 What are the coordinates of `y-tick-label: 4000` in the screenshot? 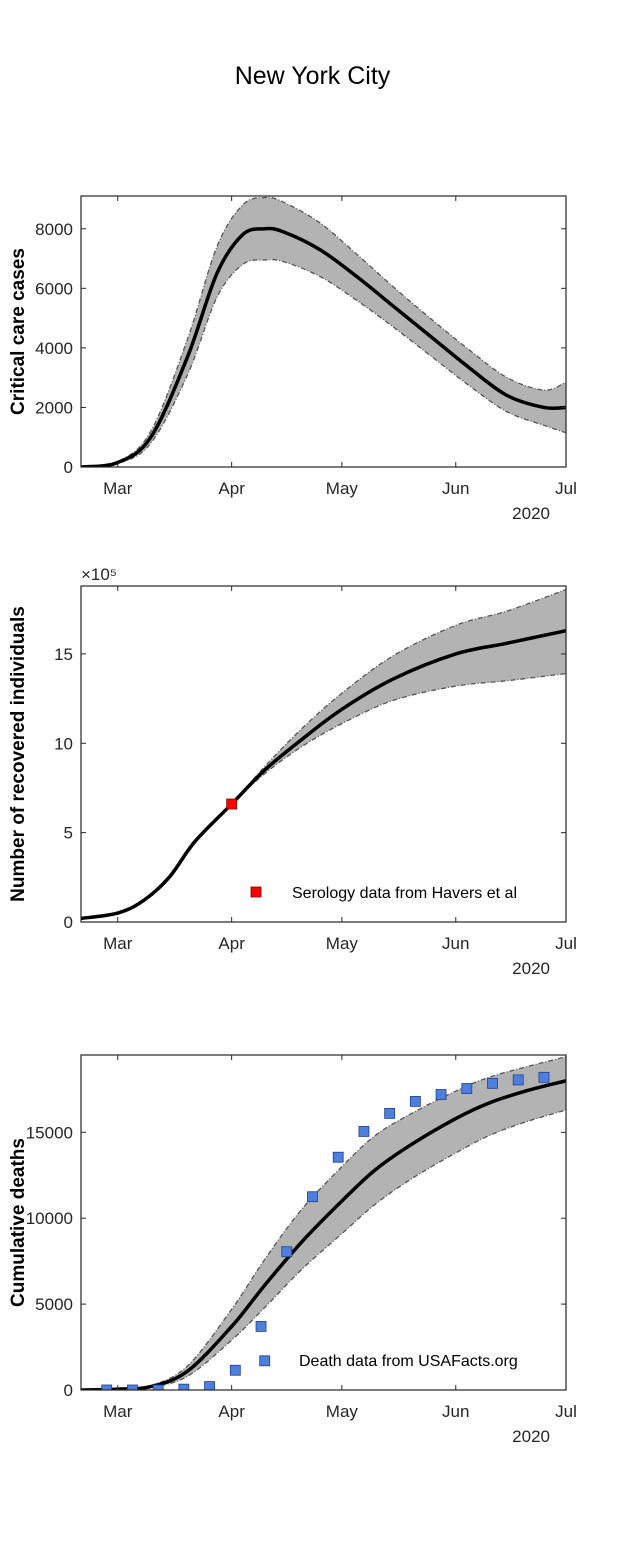 It's located at (54, 348).